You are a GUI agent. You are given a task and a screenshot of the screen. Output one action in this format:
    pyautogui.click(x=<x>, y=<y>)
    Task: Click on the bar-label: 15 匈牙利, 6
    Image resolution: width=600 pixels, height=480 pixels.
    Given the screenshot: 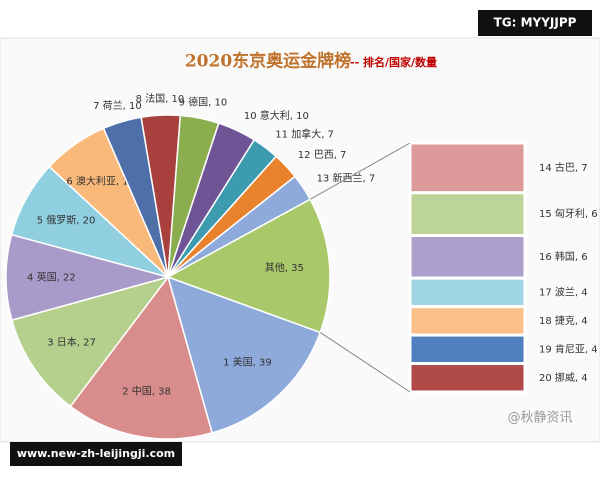 What is the action you would take?
    pyautogui.click(x=568, y=213)
    